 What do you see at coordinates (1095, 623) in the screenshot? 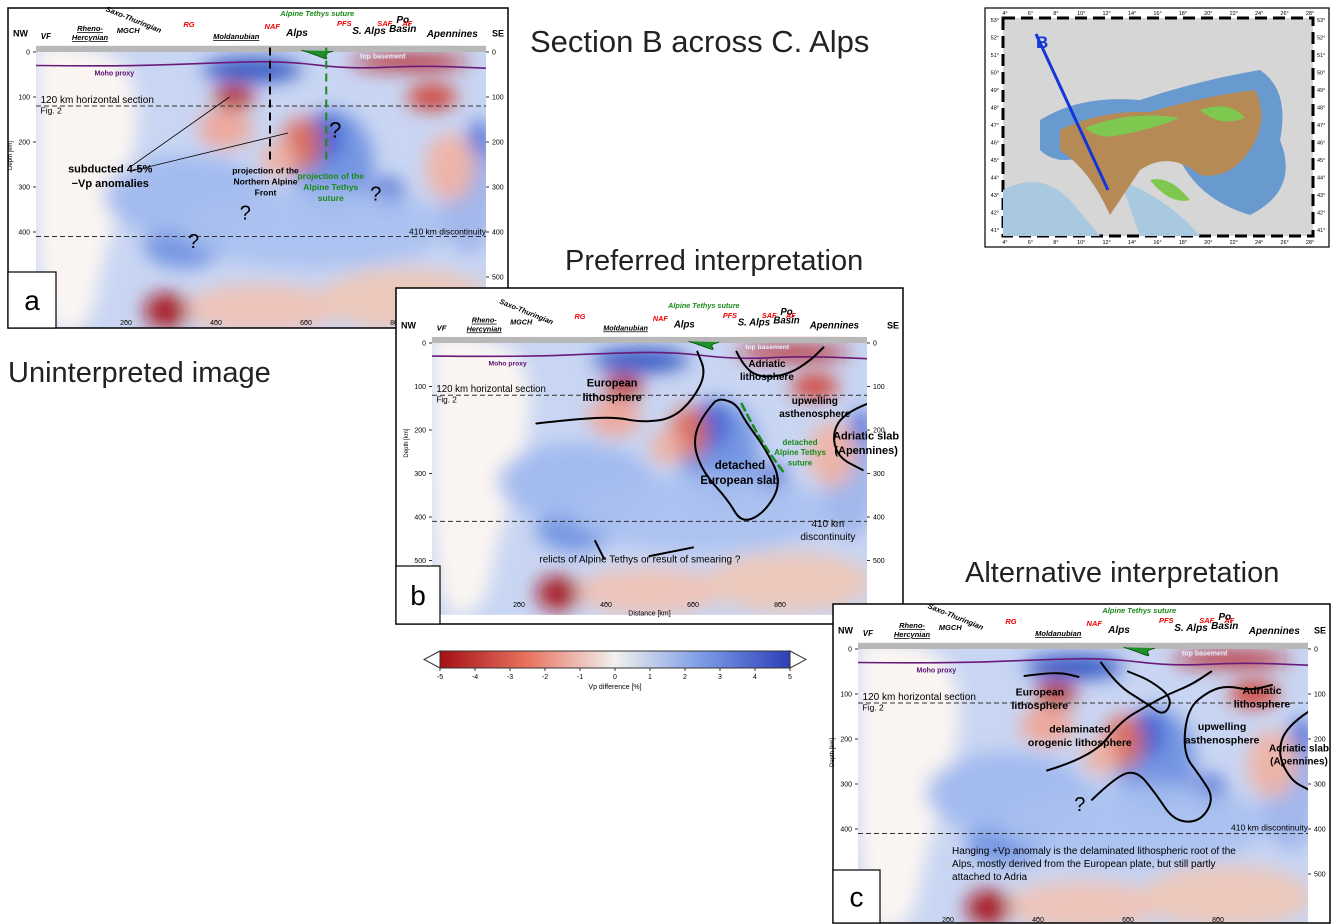
I see `section-top-label: NAF` at bounding box center [1095, 623].